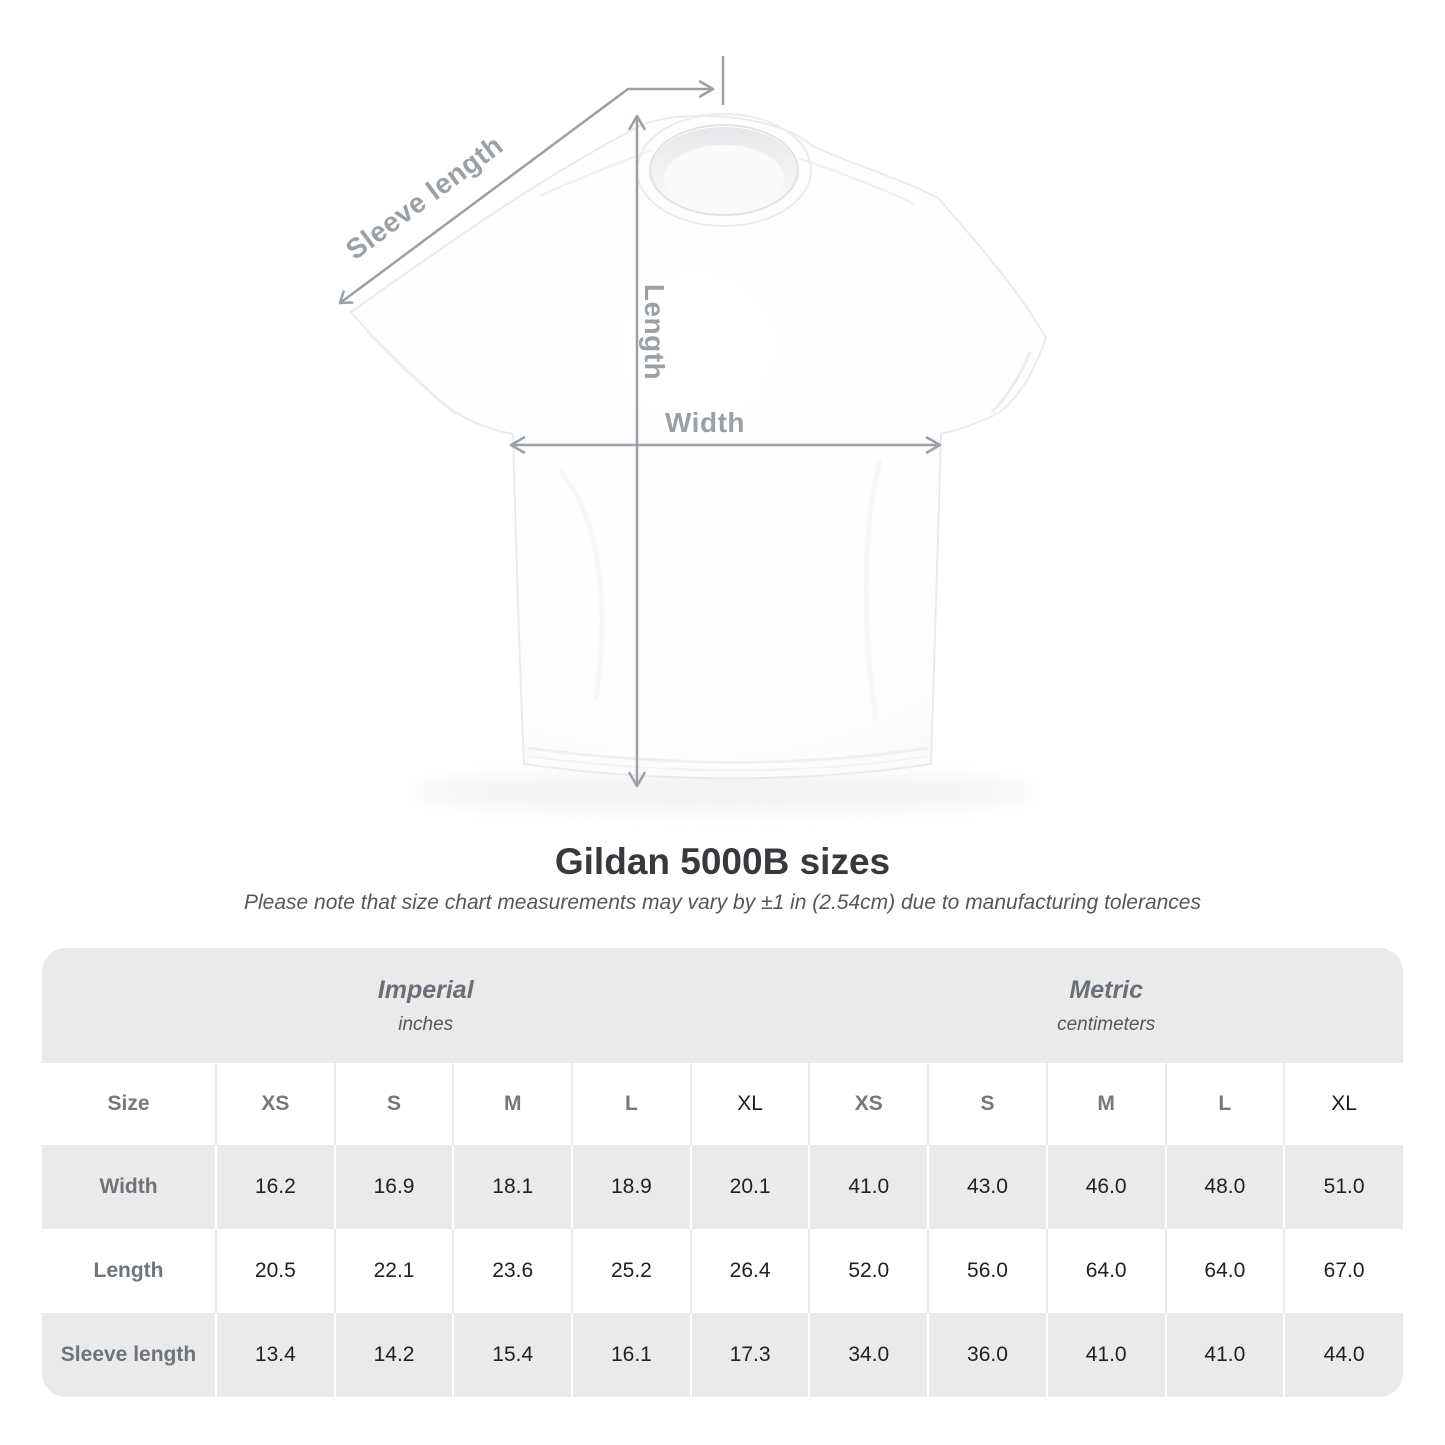 The width and height of the screenshot is (1445, 1445). Describe the element at coordinates (129, 1355) in the screenshot. I see `row-label-sleeve-length: Sleeve length` at that location.